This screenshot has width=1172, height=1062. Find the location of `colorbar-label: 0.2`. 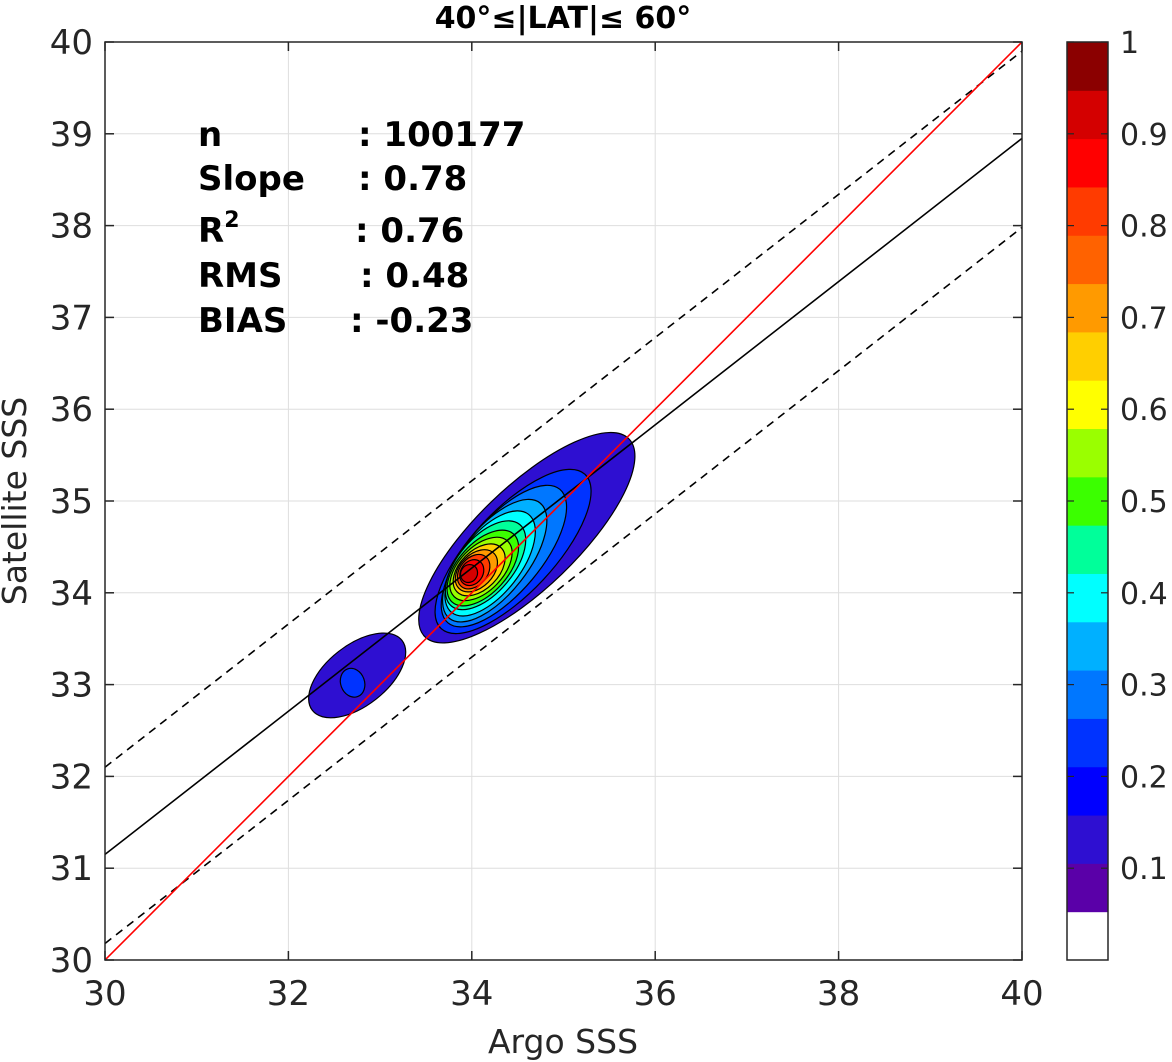

colorbar-label: 0.2 is located at coordinates (1144, 777).